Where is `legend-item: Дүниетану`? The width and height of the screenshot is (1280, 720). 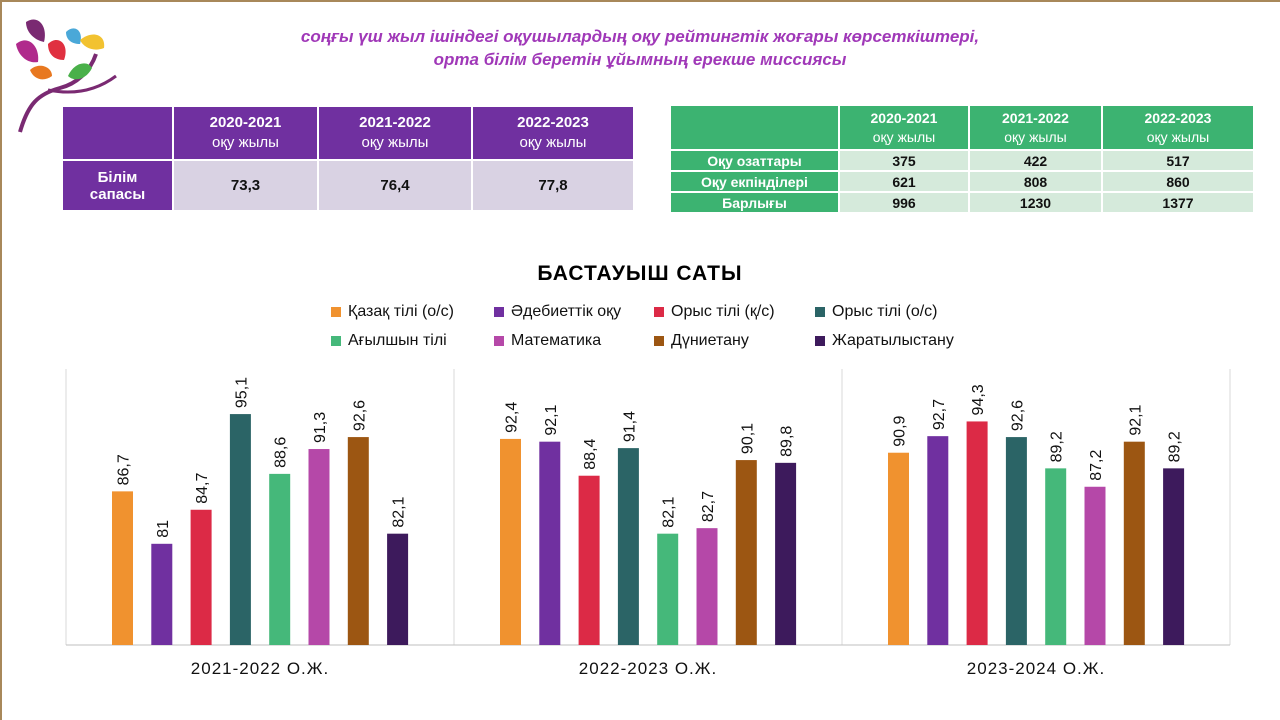 legend-item: Дүниетану is located at coordinates (701, 341).